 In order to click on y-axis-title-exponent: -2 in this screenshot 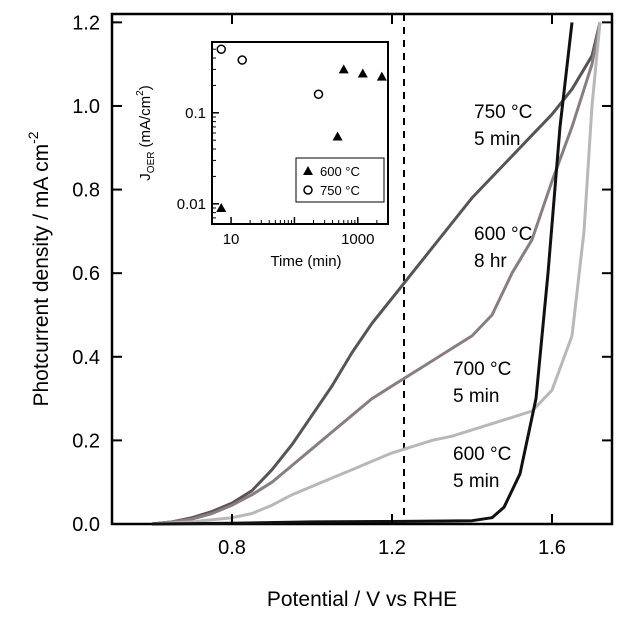, I will do `click(33, 137)`.